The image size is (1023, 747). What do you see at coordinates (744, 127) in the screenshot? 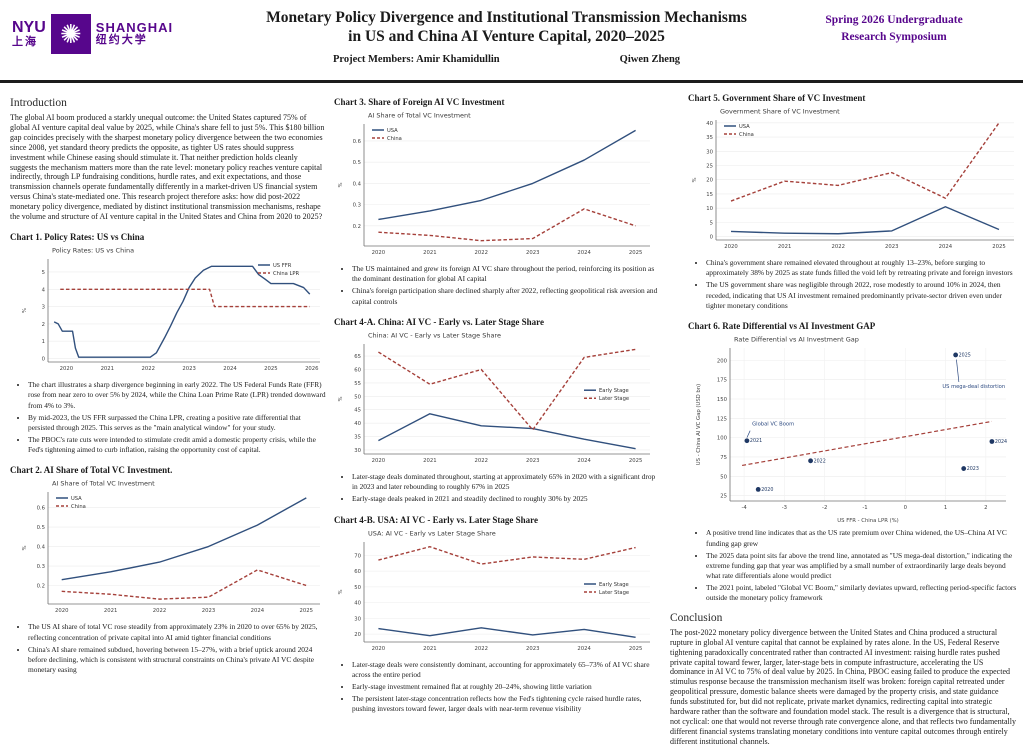
I see `svg-text: USA` at bounding box center [744, 127].